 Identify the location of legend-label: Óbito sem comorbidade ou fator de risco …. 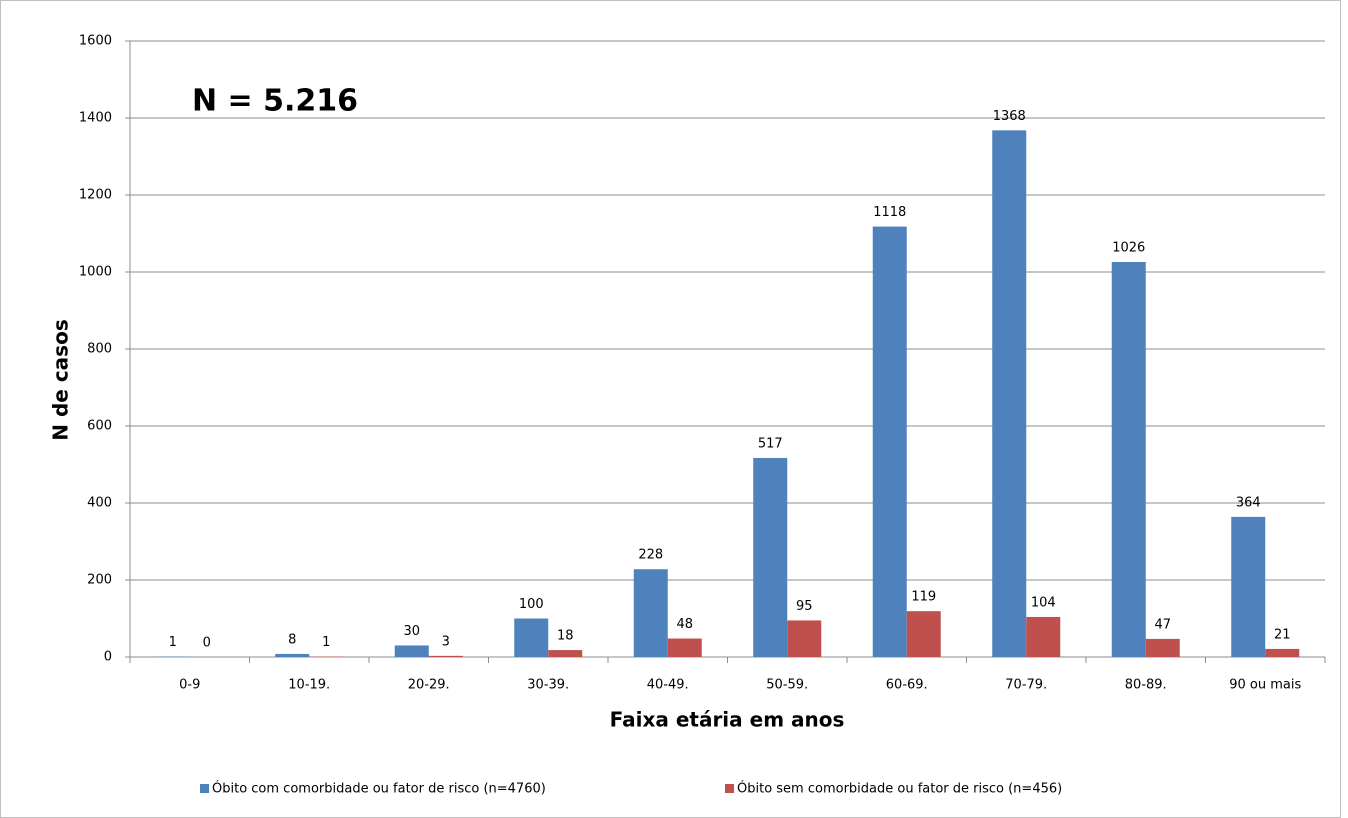
(899, 789).